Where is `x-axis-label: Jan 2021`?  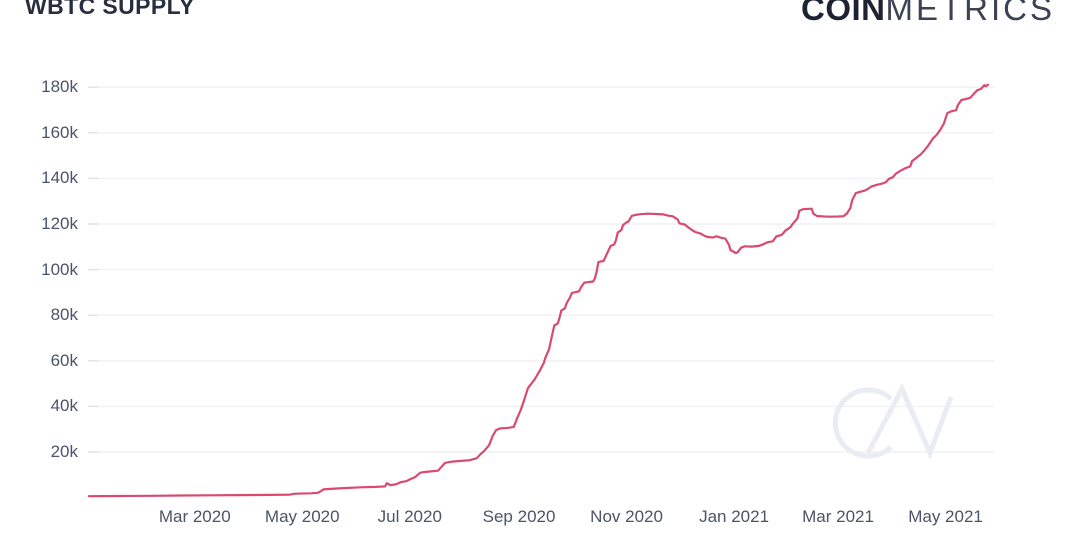
x-axis-label: Jan 2021 is located at coordinates (734, 516).